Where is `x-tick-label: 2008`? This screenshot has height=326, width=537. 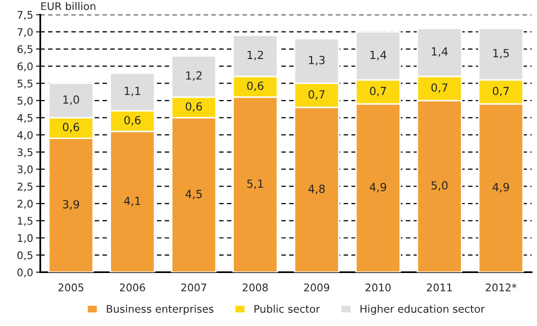 x-tick-label: 2008 is located at coordinates (255, 288).